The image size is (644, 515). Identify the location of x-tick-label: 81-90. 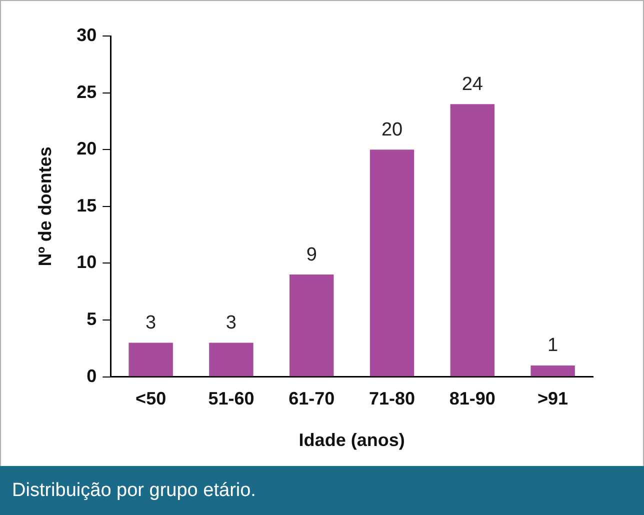
(472, 398).